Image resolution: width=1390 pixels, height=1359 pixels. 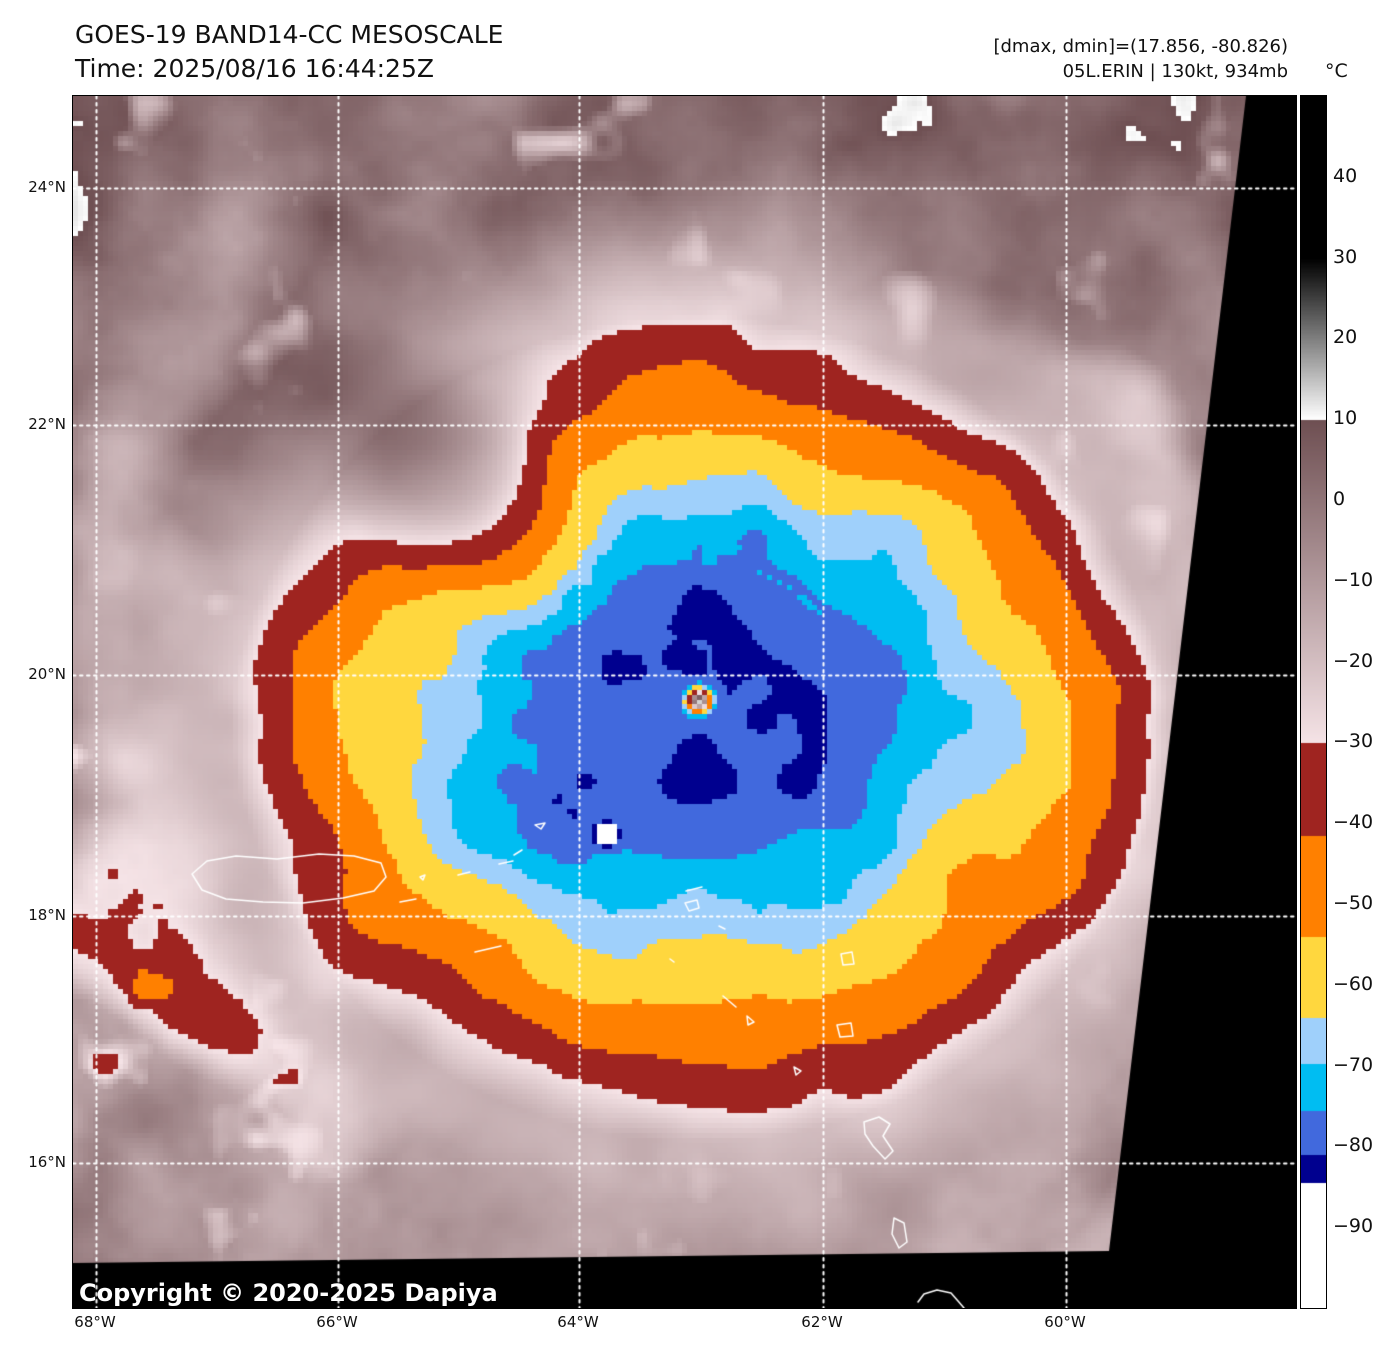 What do you see at coordinates (47, 915) in the screenshot?
I see `lat-label-18N: 18°N` at bounding box center [47, 915].